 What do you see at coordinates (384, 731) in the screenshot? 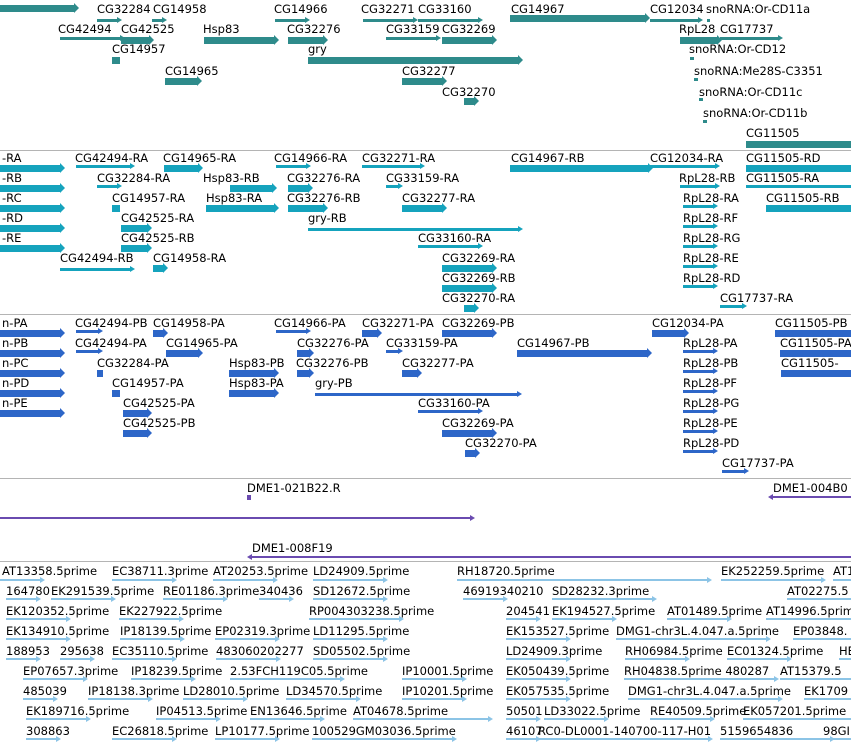
I see `ests-feature-label: 100529GM03036.5prime` at bounding box center [384, 731].